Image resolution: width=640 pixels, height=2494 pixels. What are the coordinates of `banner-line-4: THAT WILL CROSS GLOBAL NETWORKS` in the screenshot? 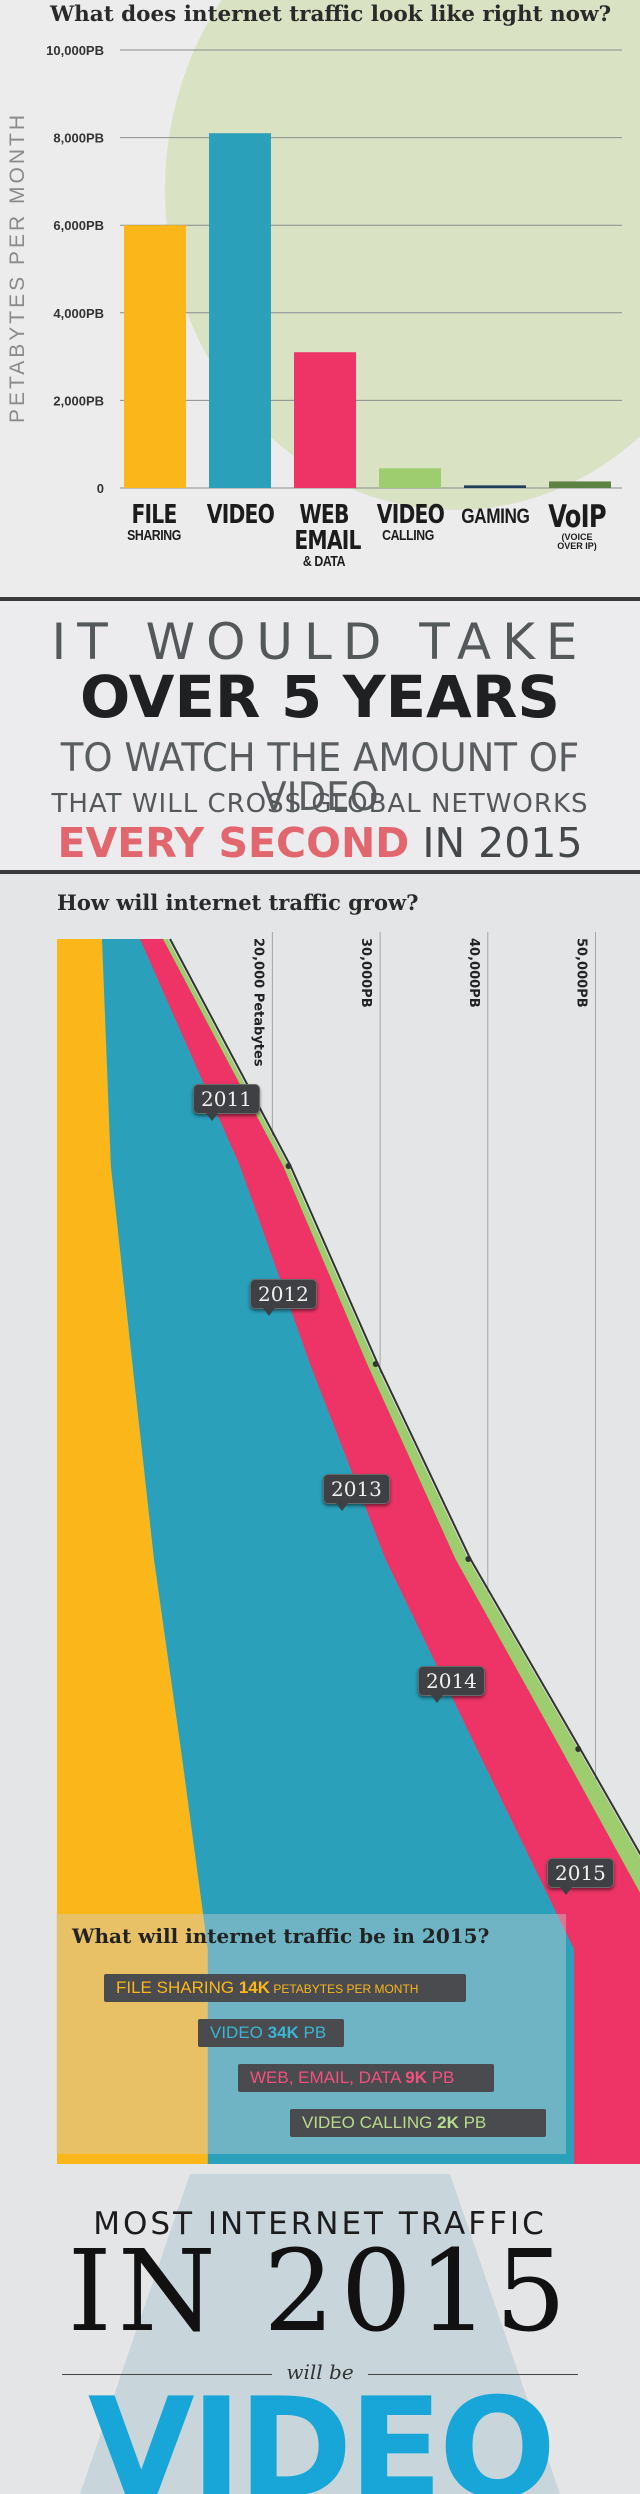 It's located at (320, 804).